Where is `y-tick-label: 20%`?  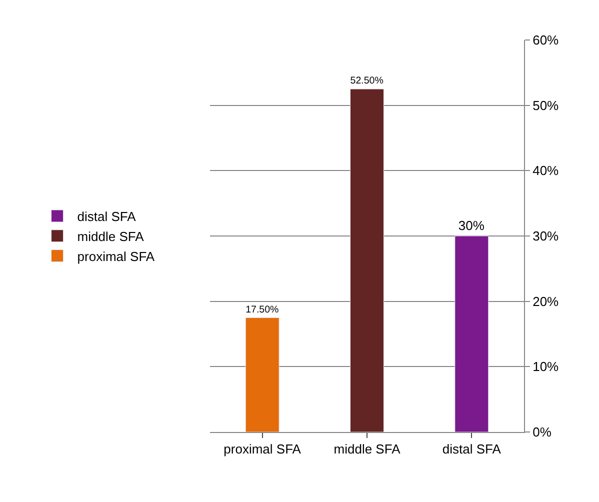
y-tick-label: 20% is located at coordinates (546, 301).